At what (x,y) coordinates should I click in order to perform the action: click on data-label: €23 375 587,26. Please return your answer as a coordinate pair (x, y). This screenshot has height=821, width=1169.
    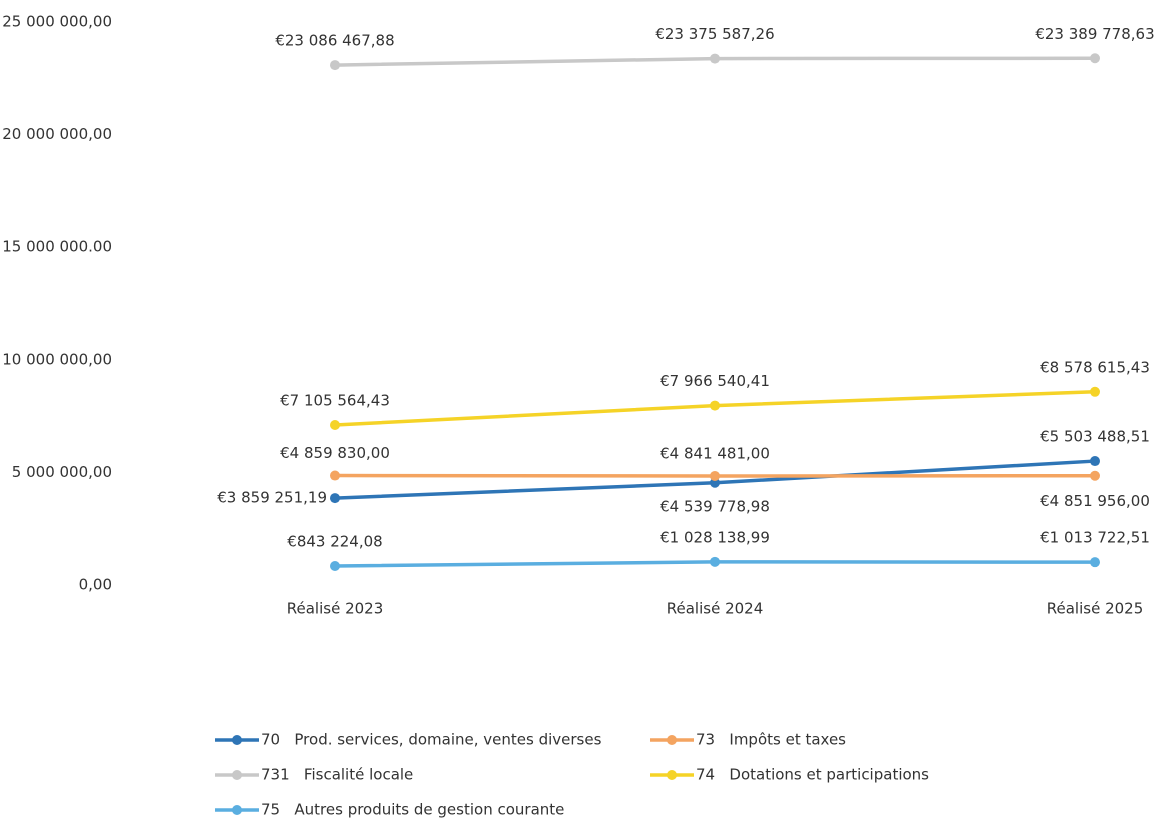
    Looking at the image, I should click on (714, 34).